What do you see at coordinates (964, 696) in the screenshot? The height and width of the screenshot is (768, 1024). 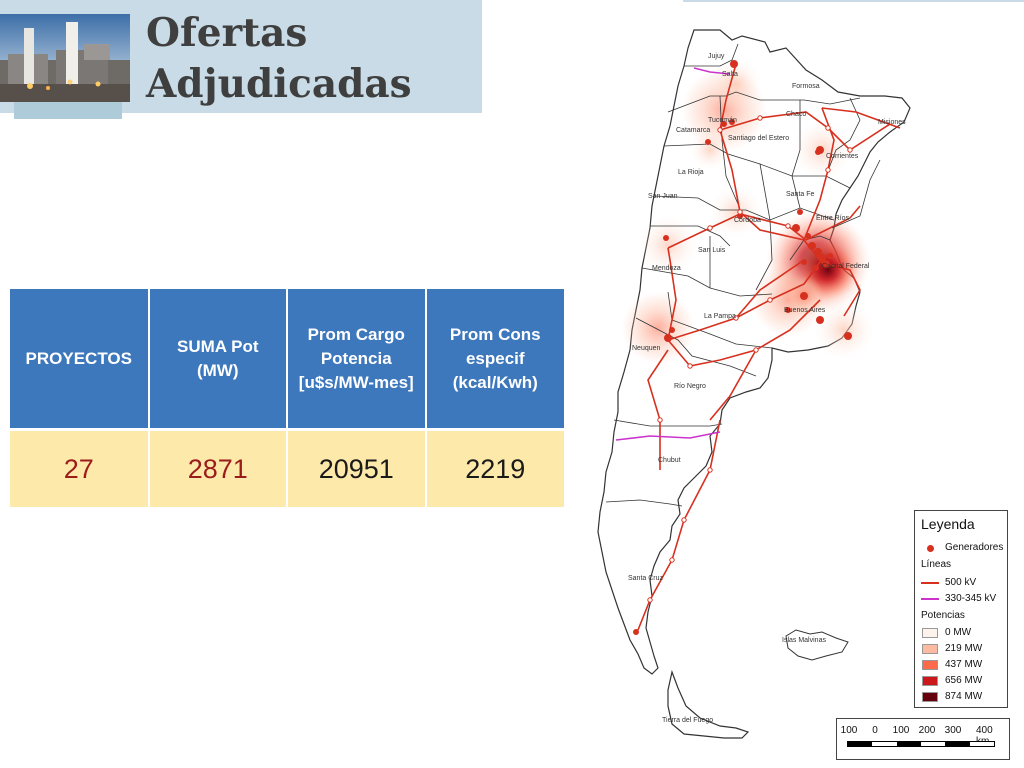 I see `legend-power-label: 874 MW` at bounding box center [964, 696].